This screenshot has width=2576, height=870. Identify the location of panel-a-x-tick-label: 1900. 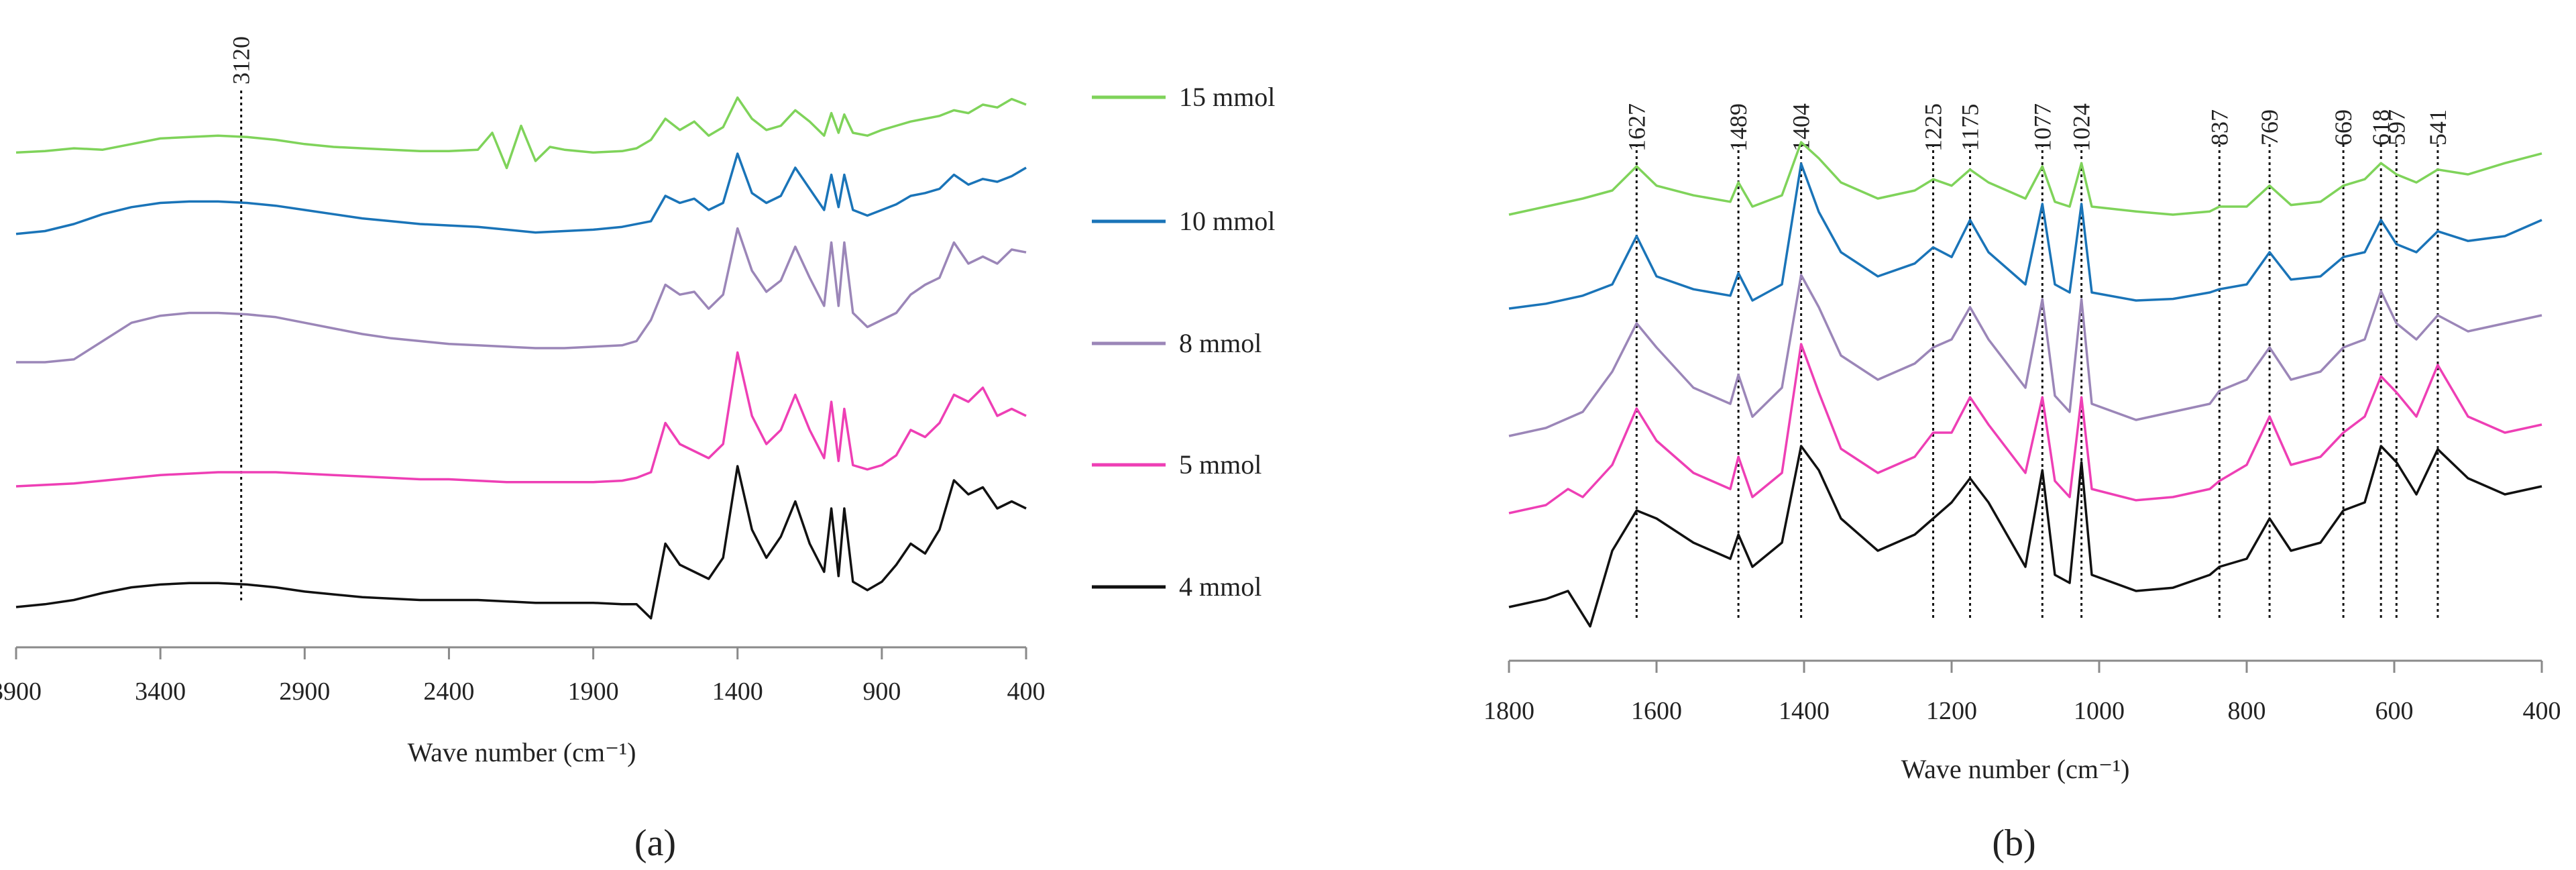
(593, 692).